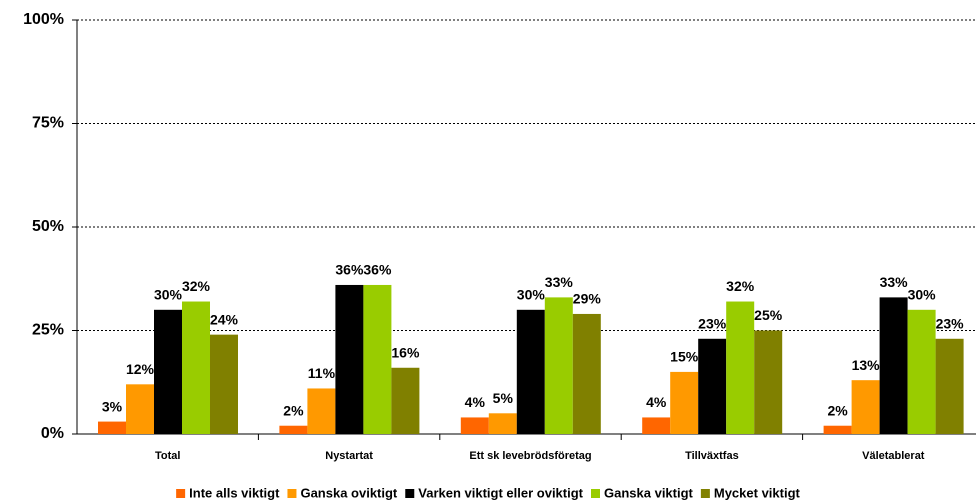  Describe the element at coordinates (768, 315) in the screenshot. I see `value-label: 25%` at that location.